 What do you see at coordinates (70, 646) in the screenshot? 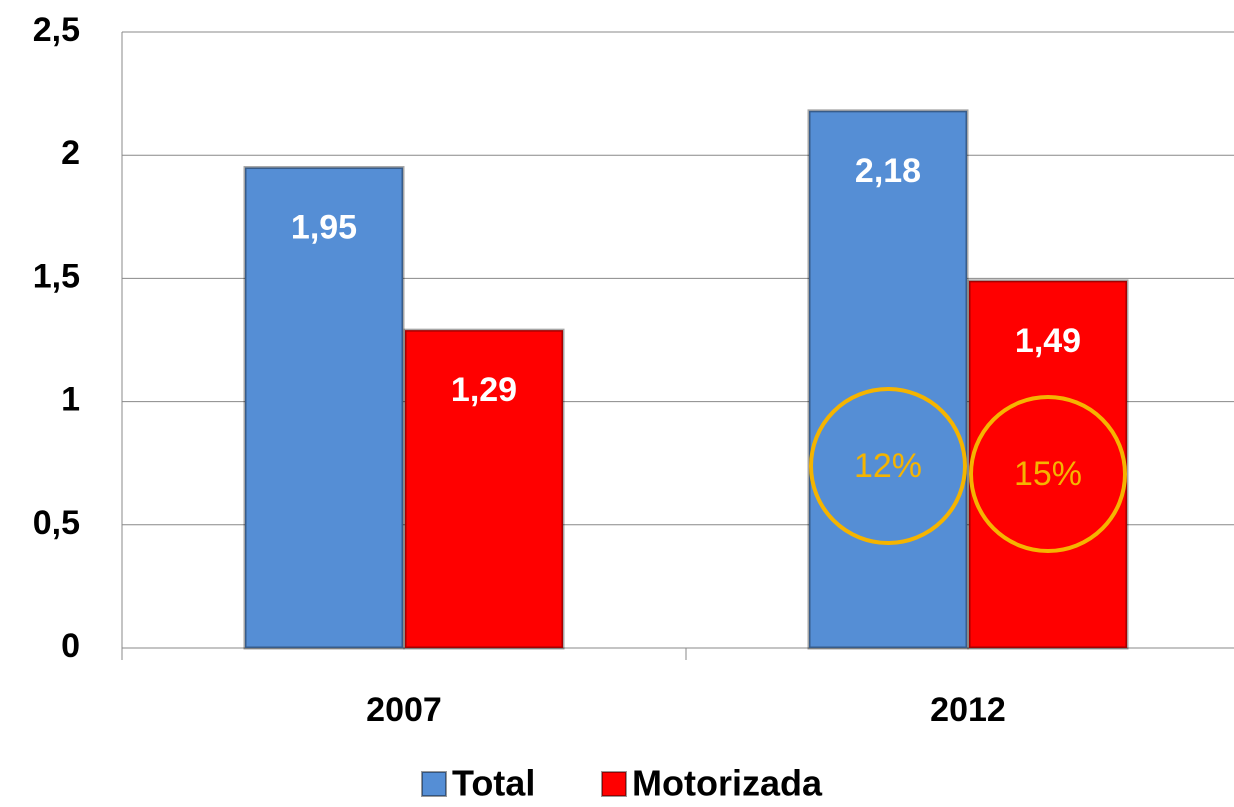
I see `y-tick-label: 0` at bounding box center [70, 646].